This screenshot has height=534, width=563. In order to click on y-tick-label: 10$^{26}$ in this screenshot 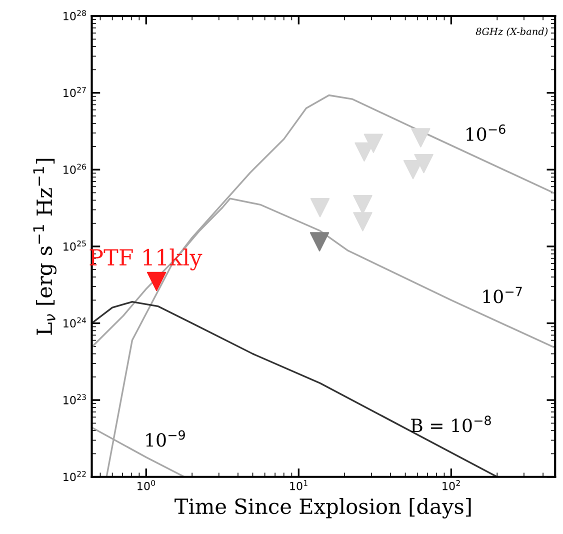, I will do `click(75, 169)`.